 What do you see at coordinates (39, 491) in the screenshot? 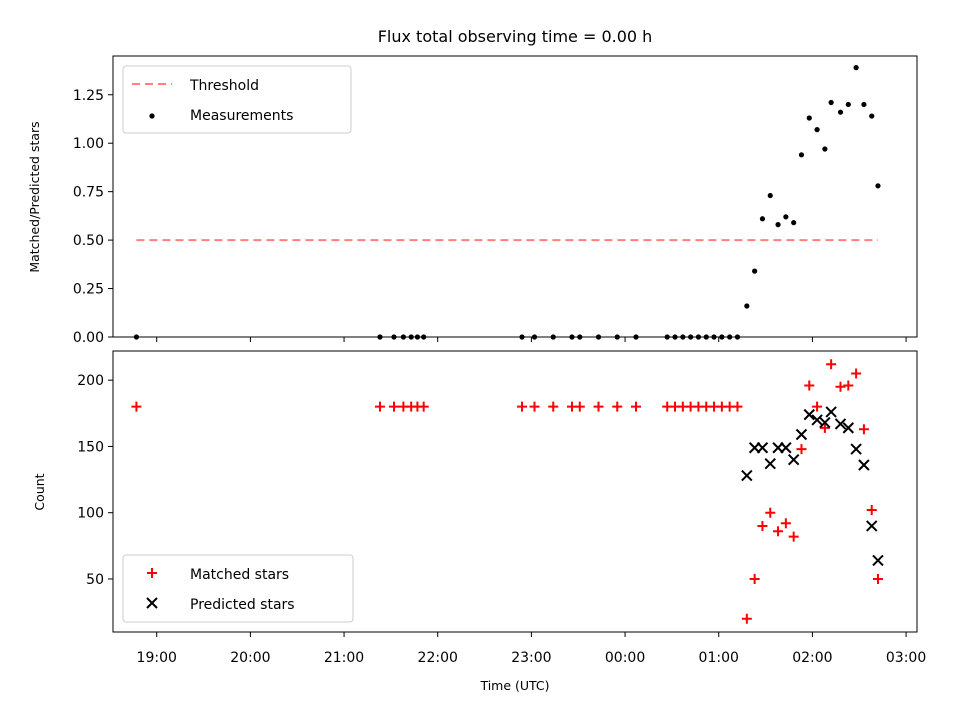
I see `bottom-y-axis-label: Count` at bounding box center [39, 491].